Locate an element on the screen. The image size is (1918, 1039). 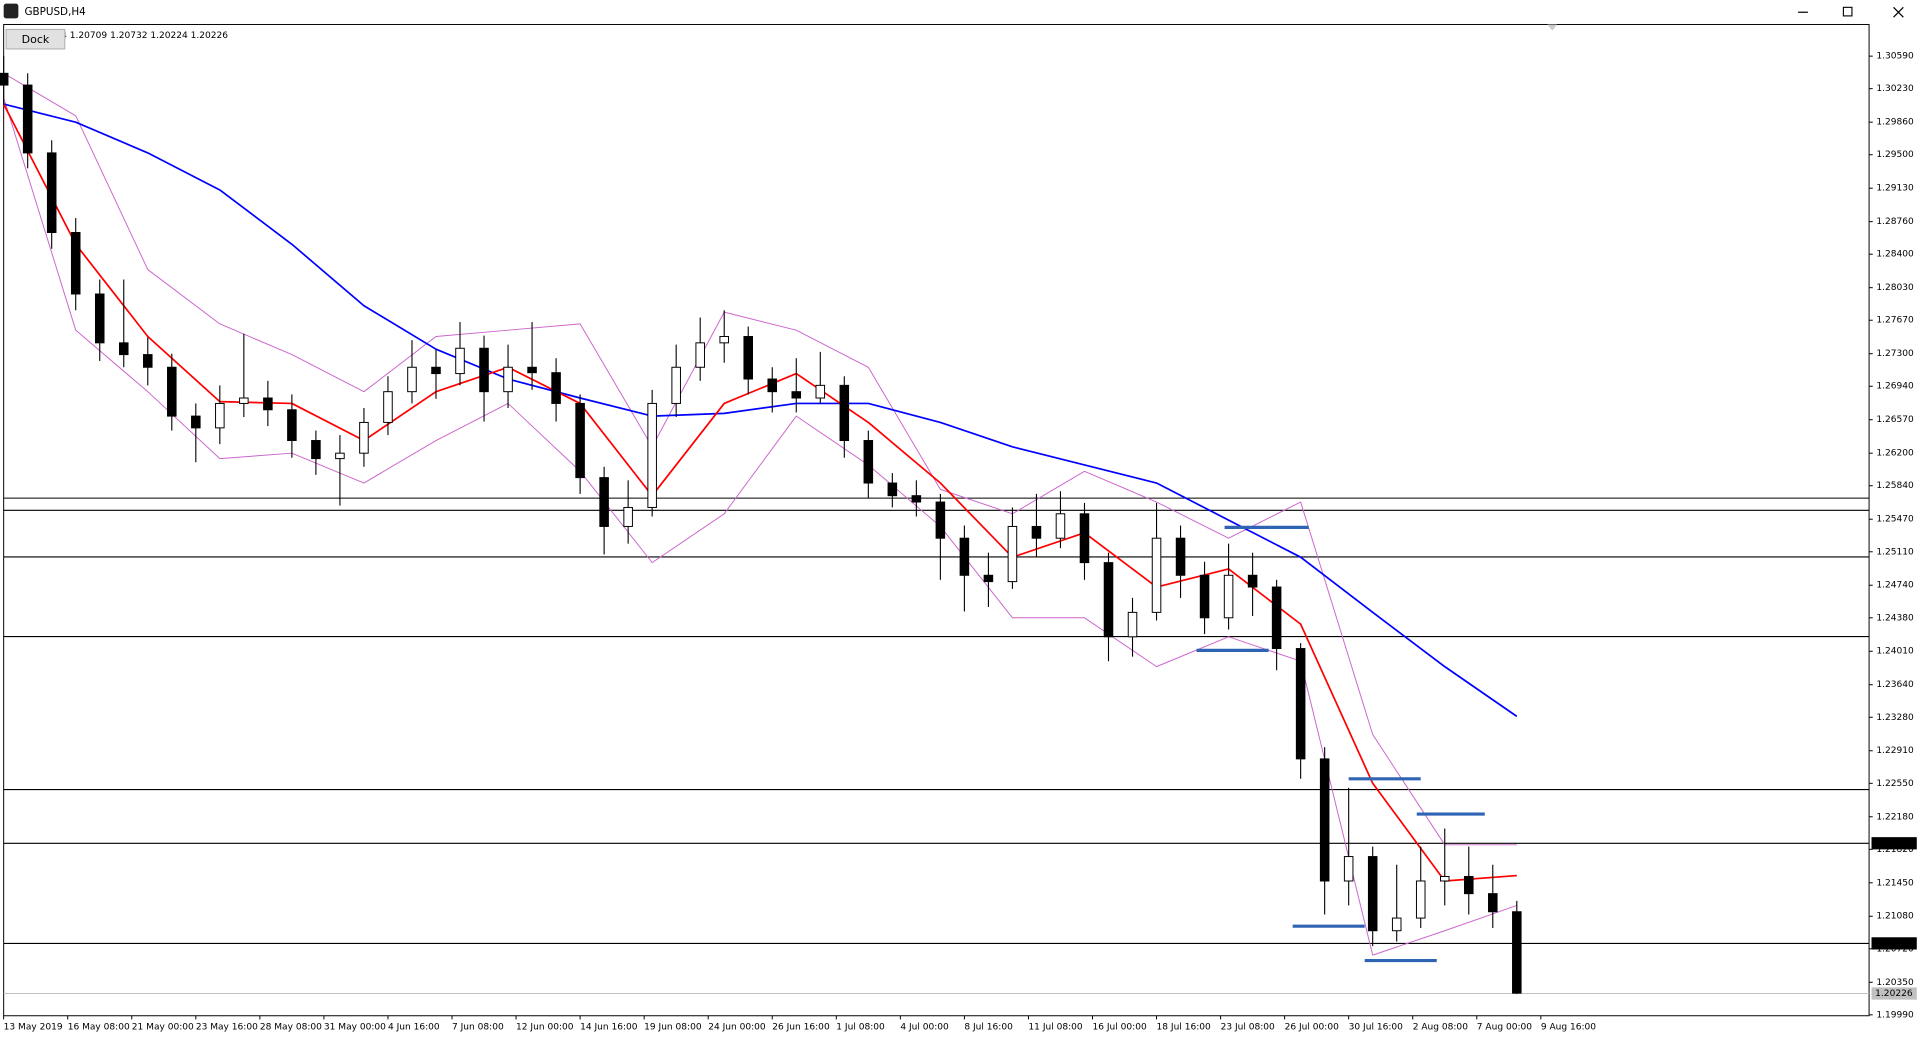
x-tick-label: 4 Jul 00:00 is located at coordinates (924, 1027).